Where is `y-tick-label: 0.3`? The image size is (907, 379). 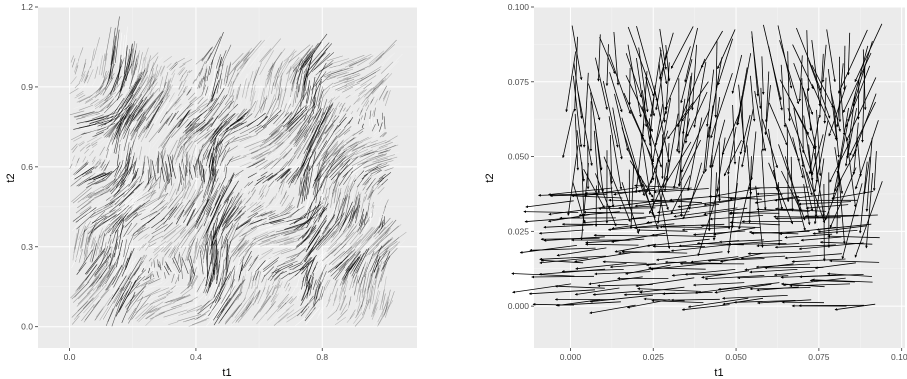 y-tick-label: 0.3 is located at coordinates (27, 247).